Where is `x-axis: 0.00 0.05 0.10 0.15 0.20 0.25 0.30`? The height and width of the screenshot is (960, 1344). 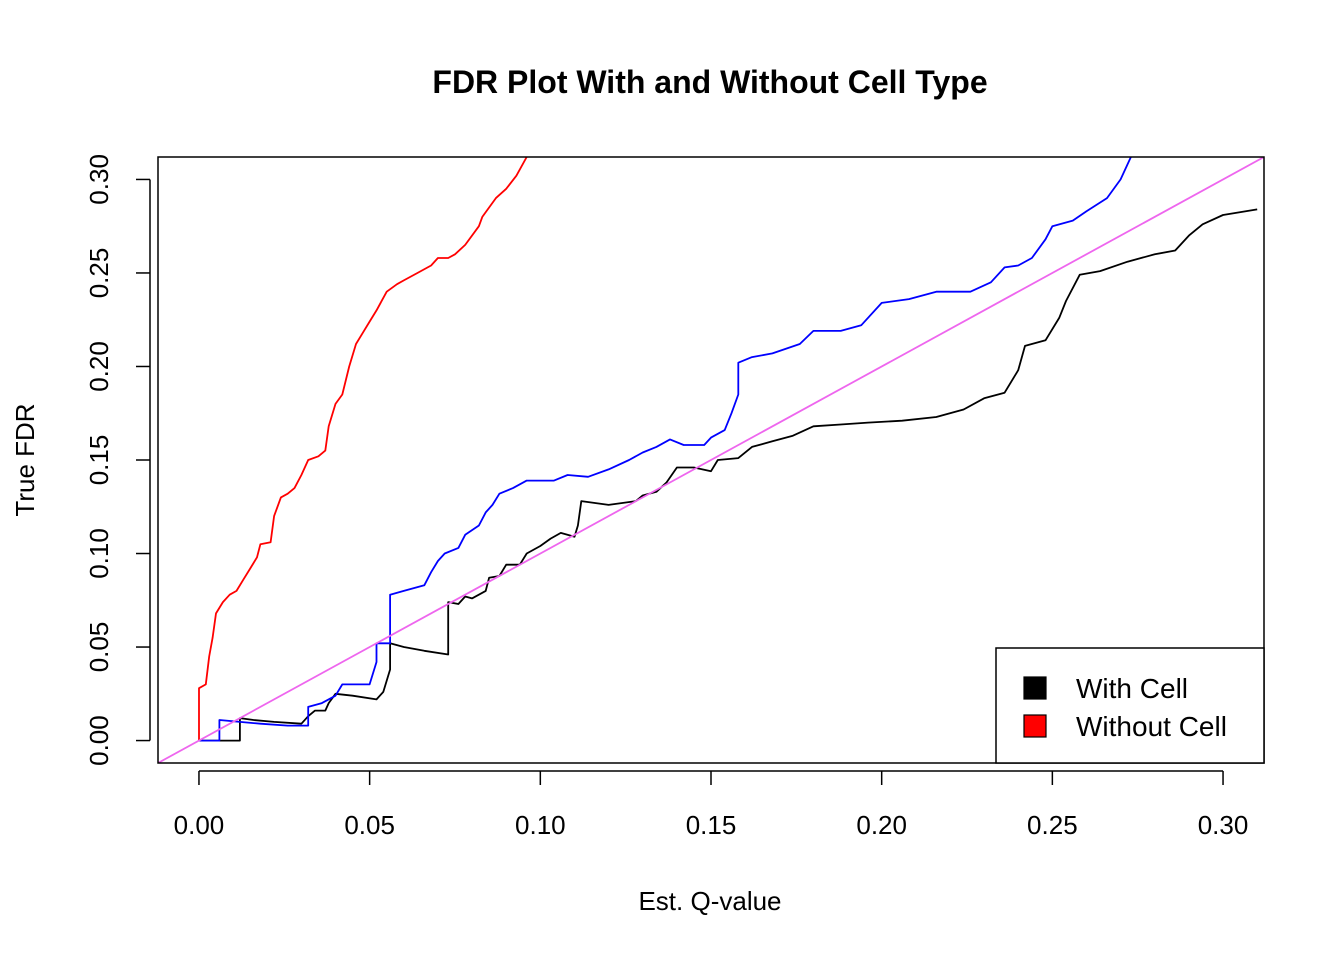
x-axis: 0.00 0.05 0.10 0.15 0.20 0.25 0.30 is located at coordinates (711, 805).